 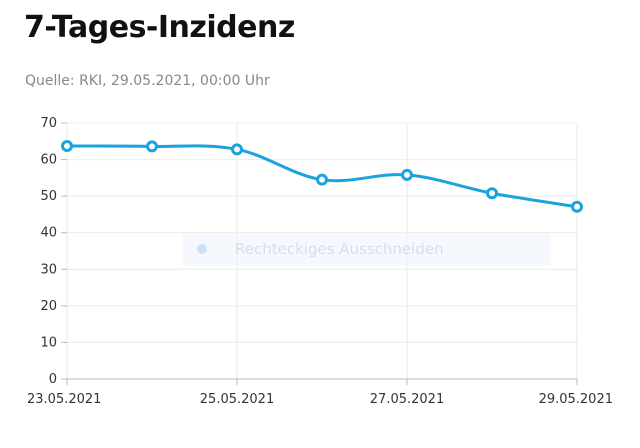 I want to click on x-tick-label: 27.05.2021, so click(x=407, y=399).